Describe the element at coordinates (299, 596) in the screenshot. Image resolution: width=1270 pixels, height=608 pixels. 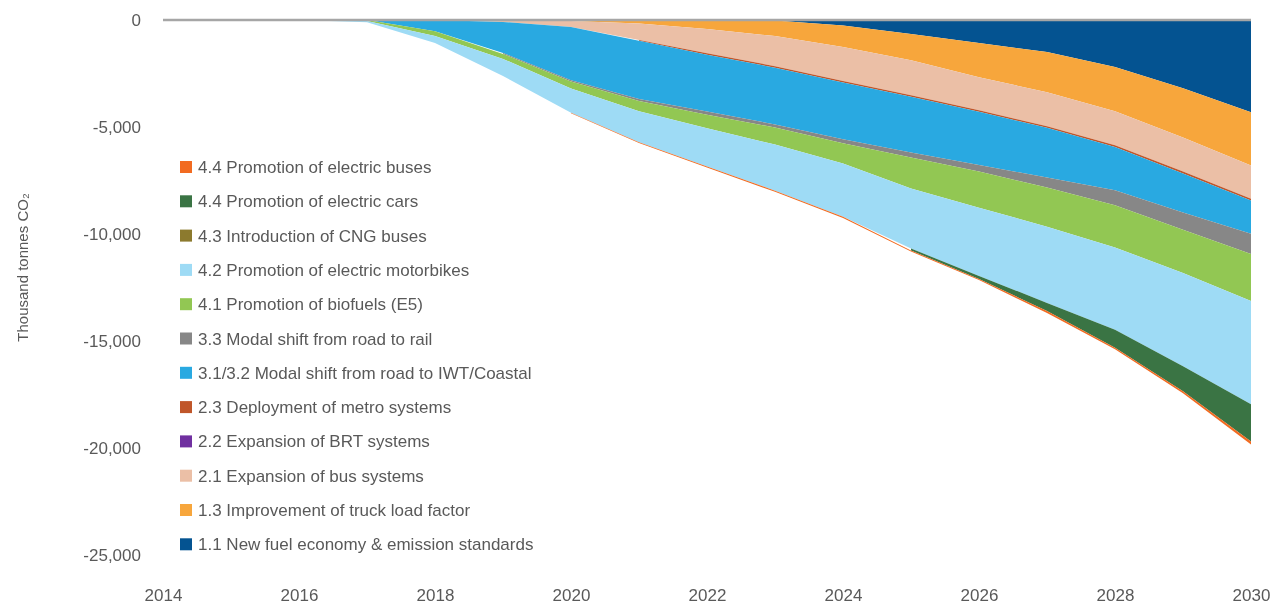
I see `x-tick-label: 2016` at that location.